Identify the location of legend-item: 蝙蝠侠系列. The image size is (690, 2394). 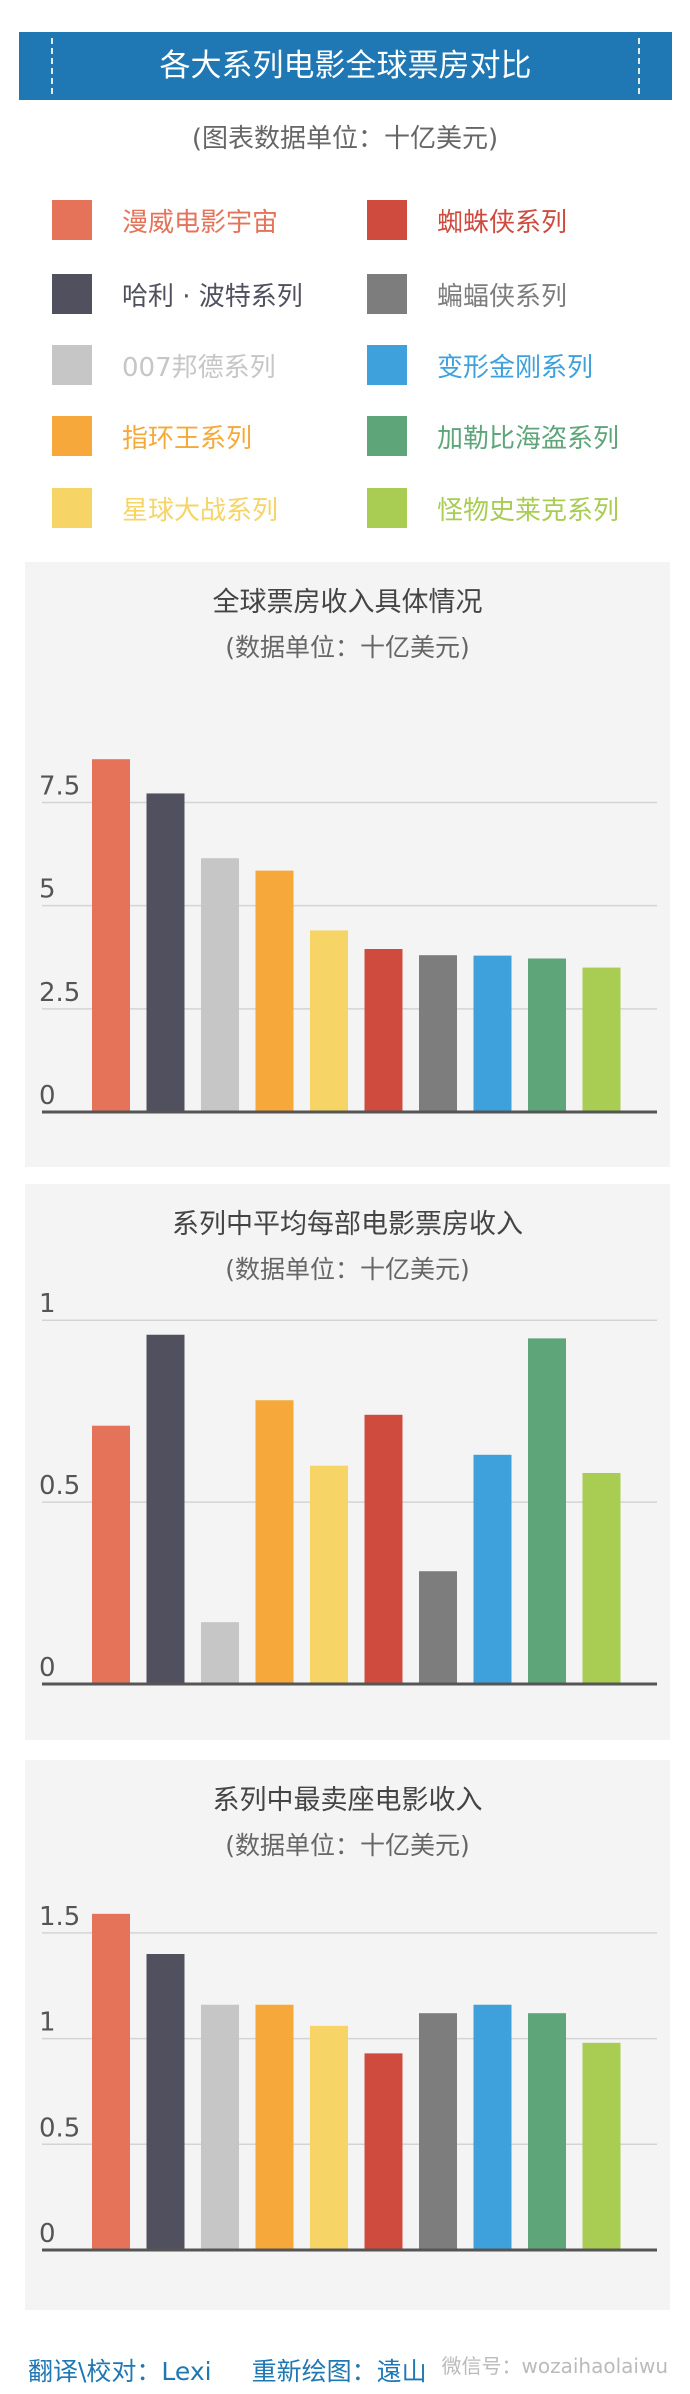
(467, 294).